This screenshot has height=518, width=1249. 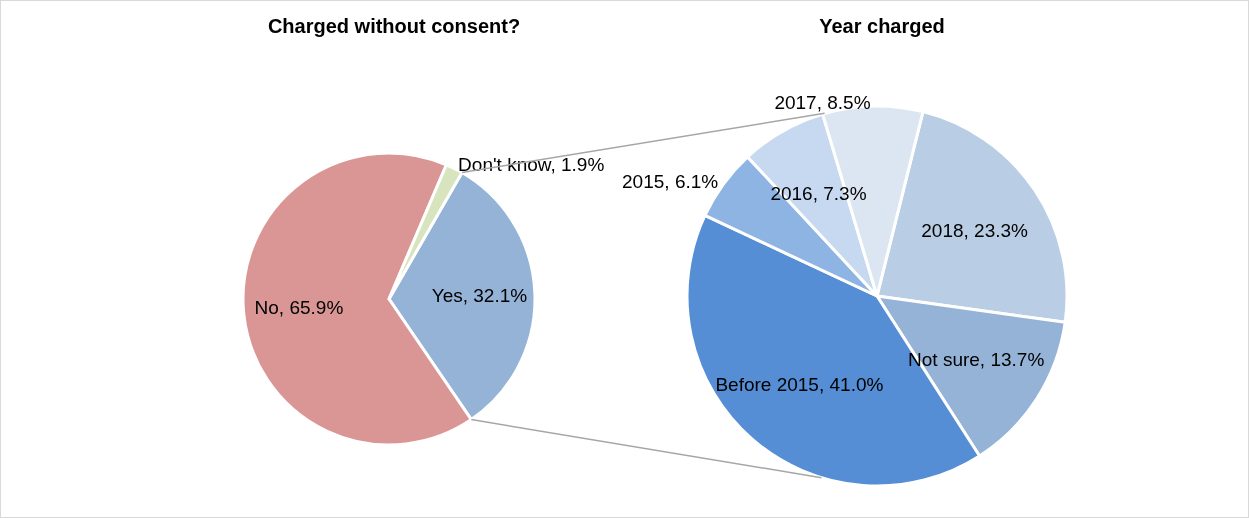 I want to click on slice-label: 2016, 7.3%, so click(x=818, y=194).